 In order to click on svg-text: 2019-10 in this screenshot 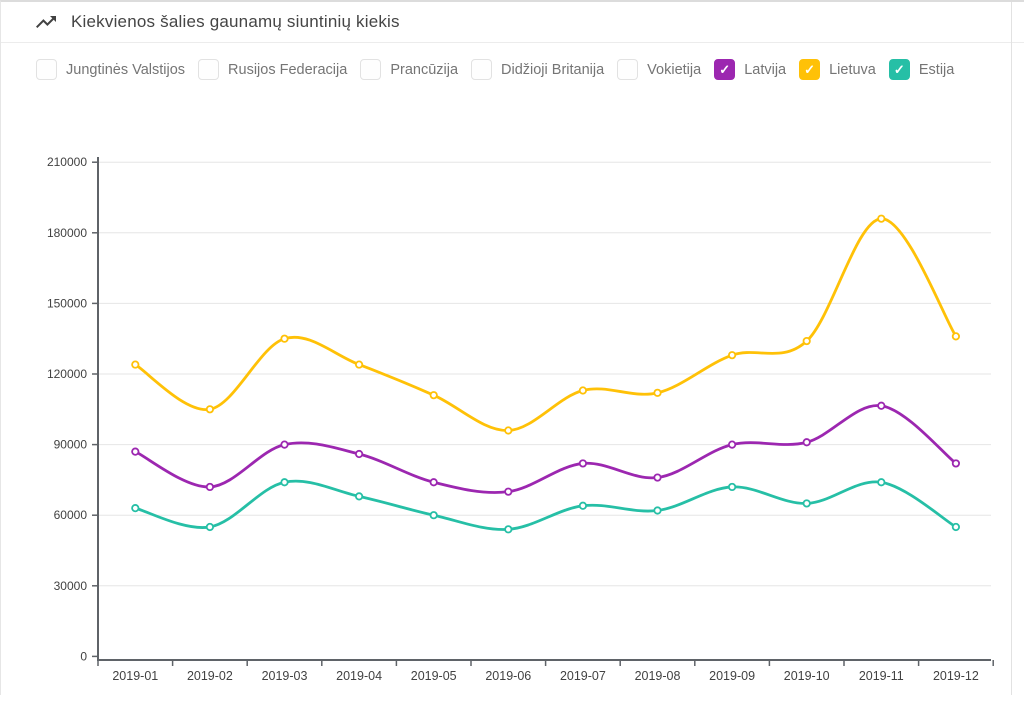, I will do `click(807, 676)`.